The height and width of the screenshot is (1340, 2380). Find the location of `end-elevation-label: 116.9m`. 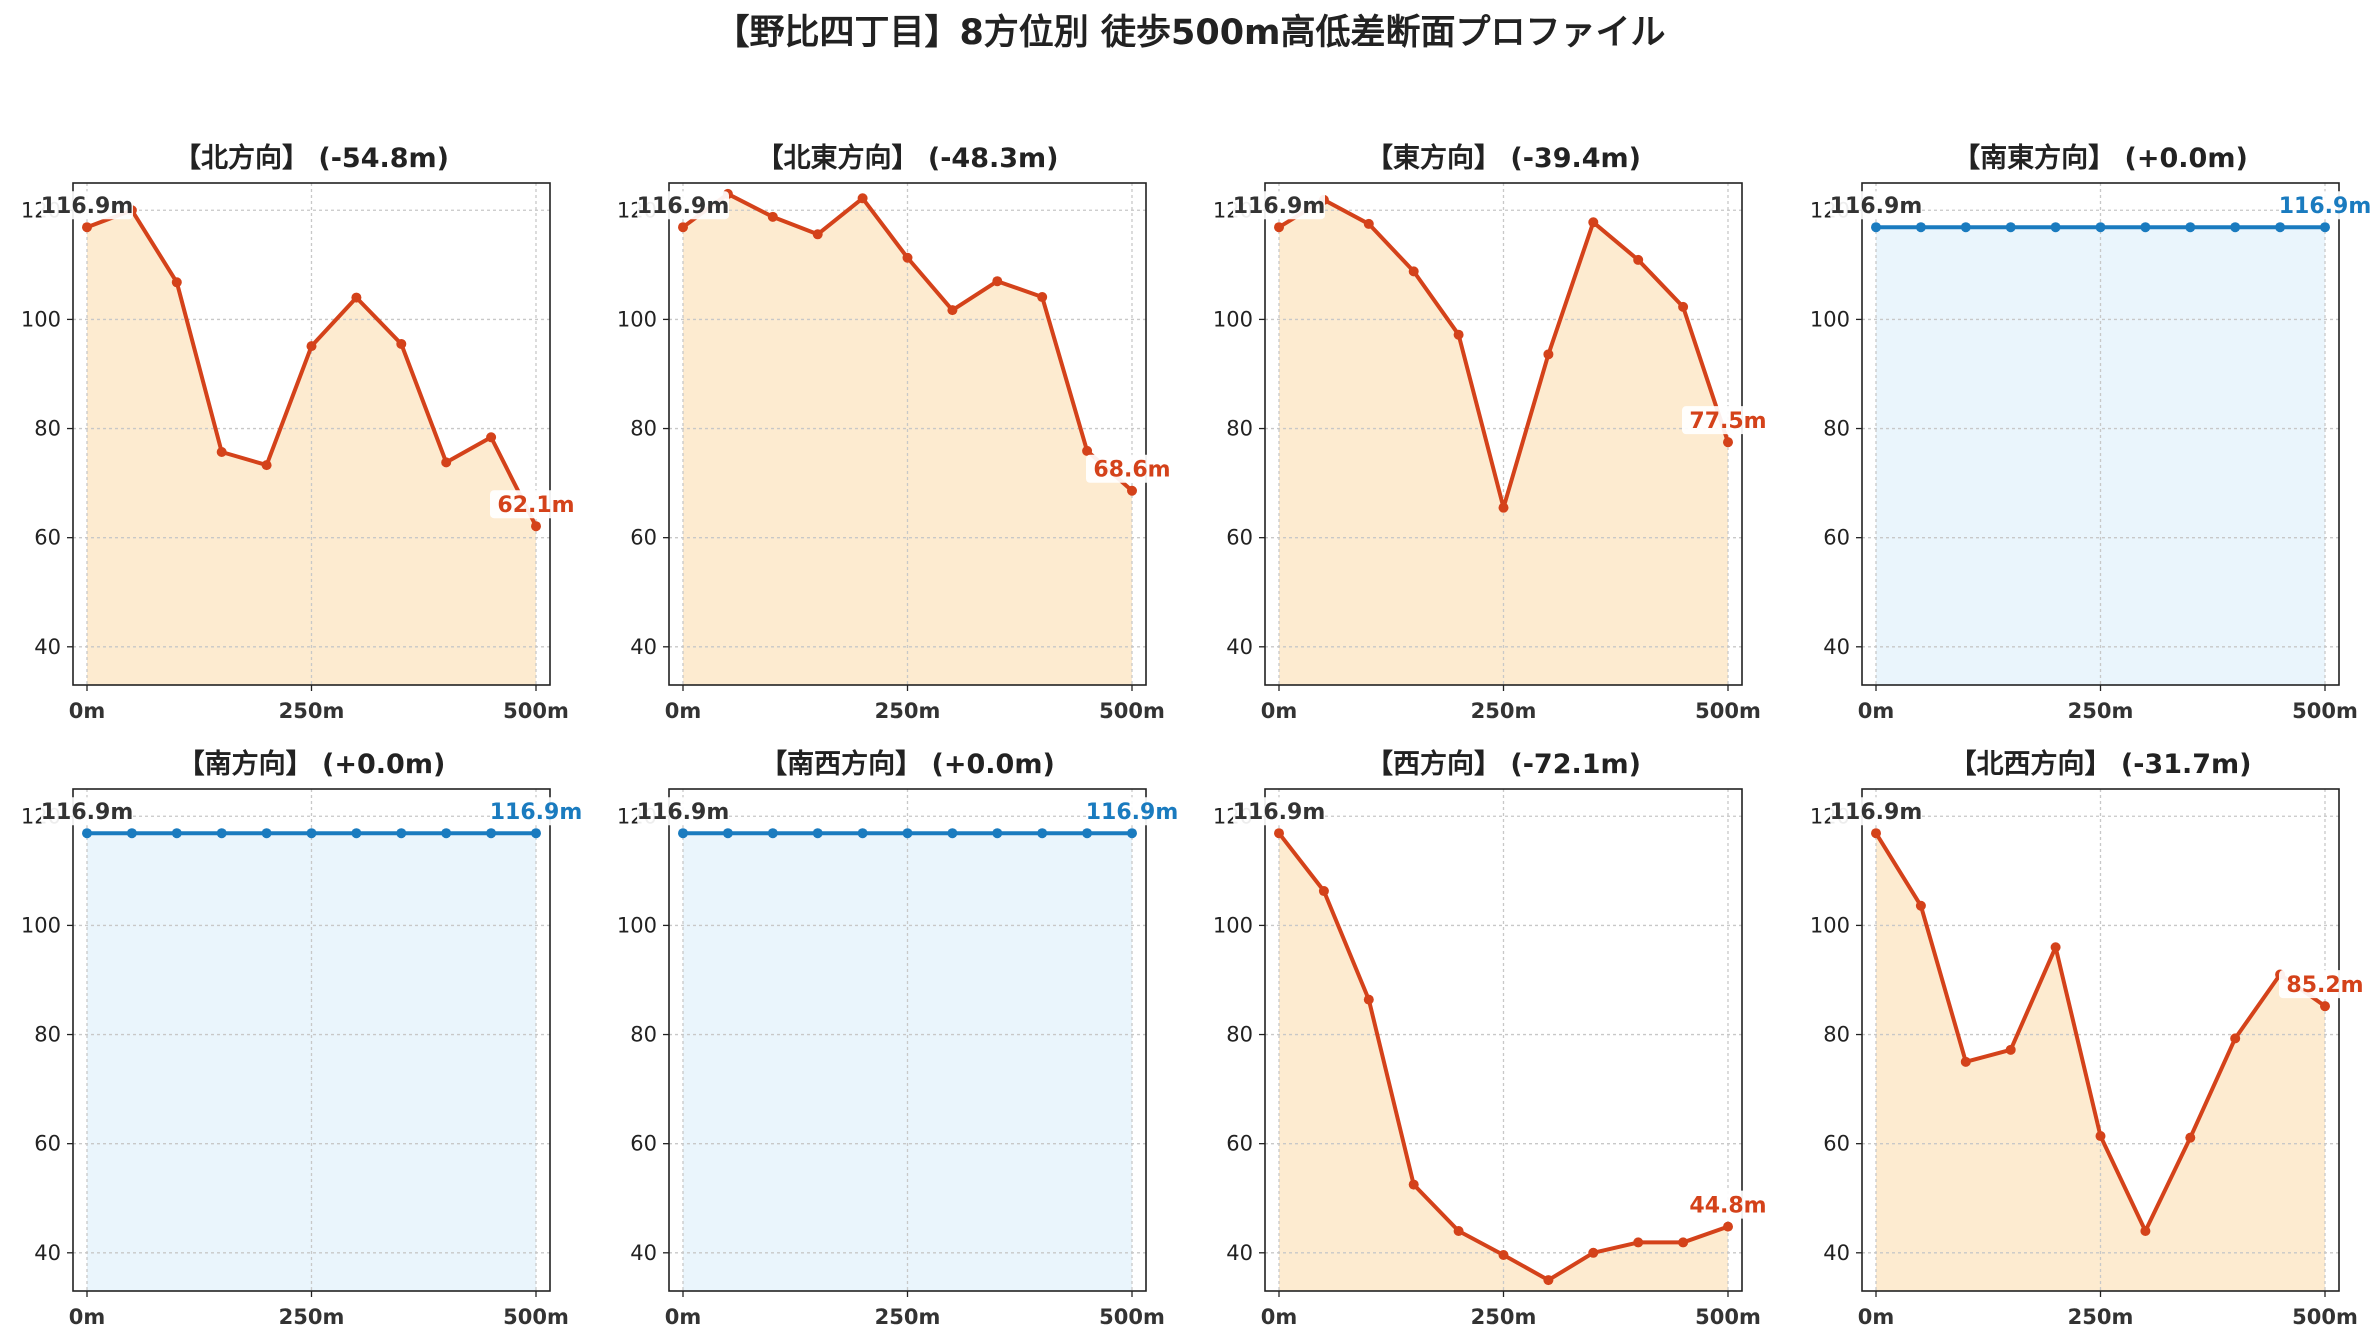

end-elevation-label: 116.9m is located at coordinates (2325, 206).